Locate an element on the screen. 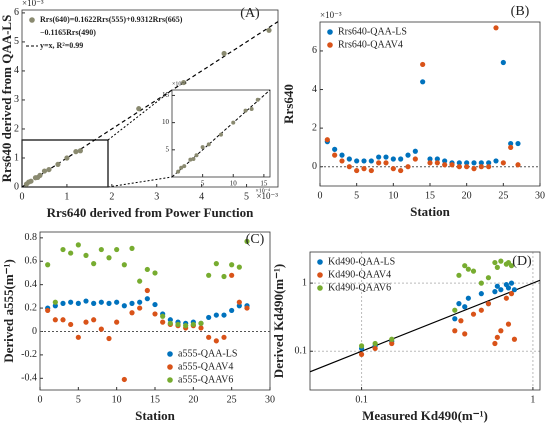 The height and width of the screenshot is (436, 550). panel-label: (C) is located at coordinates (255, 239).